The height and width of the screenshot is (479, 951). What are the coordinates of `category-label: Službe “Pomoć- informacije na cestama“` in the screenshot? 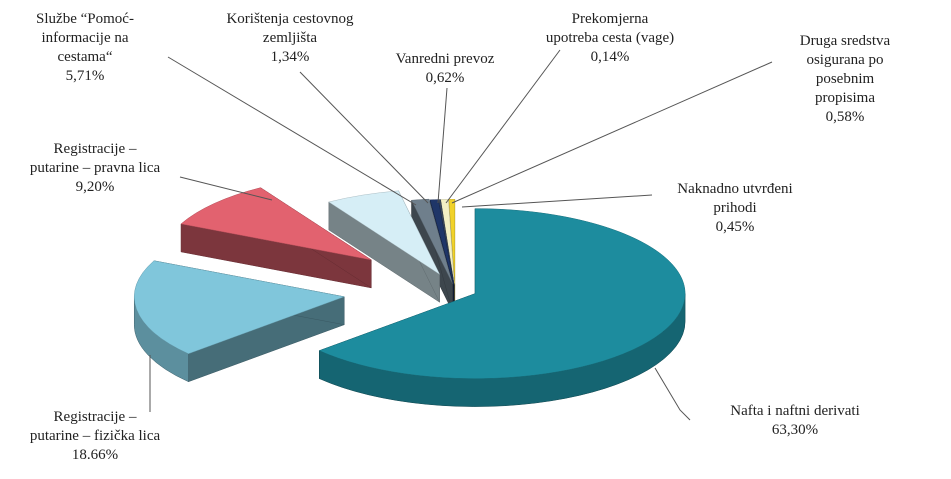 It's located at (85, 38).